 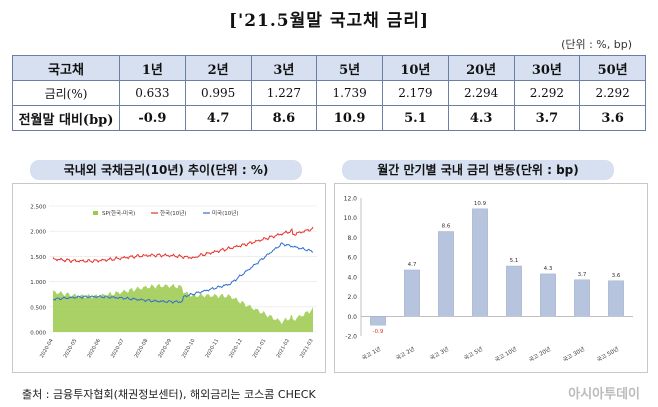 I want to click on y-tick-label: 2.000, so click(x=38, y=233).